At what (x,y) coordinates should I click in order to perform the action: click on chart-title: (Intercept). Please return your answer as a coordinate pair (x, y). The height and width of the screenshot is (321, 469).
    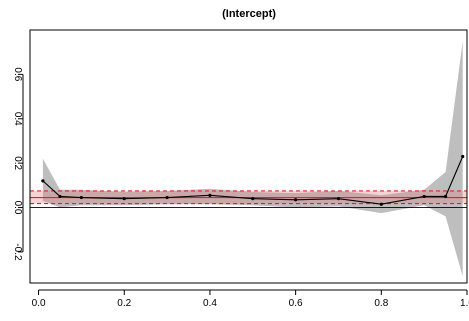
    Looking at the image, I should click on (249, 14).